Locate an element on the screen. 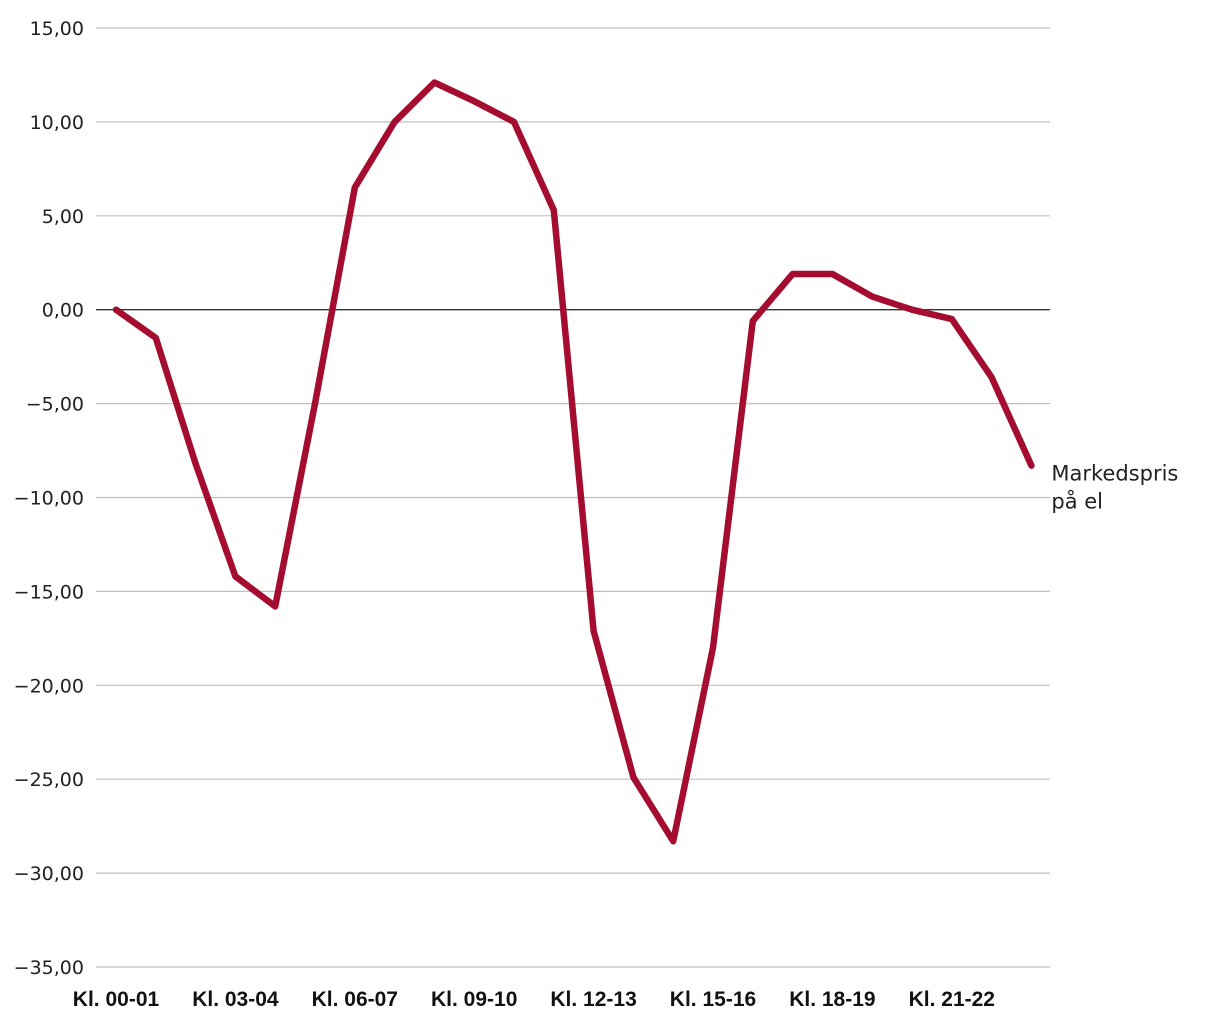 The height and width of the screenshot is (1020, 1220). y-tick-label: −30,00 is located at coordinates (49, 874).